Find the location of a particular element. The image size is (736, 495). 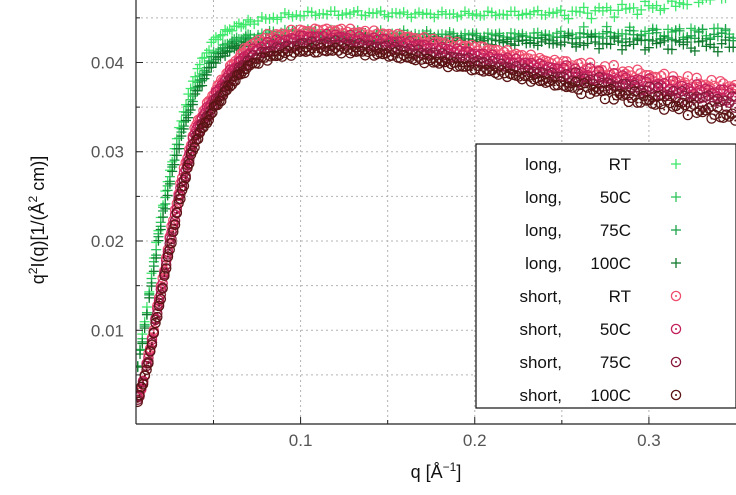

x-tick-label: 0.2 is located at coordinates (475, 440).